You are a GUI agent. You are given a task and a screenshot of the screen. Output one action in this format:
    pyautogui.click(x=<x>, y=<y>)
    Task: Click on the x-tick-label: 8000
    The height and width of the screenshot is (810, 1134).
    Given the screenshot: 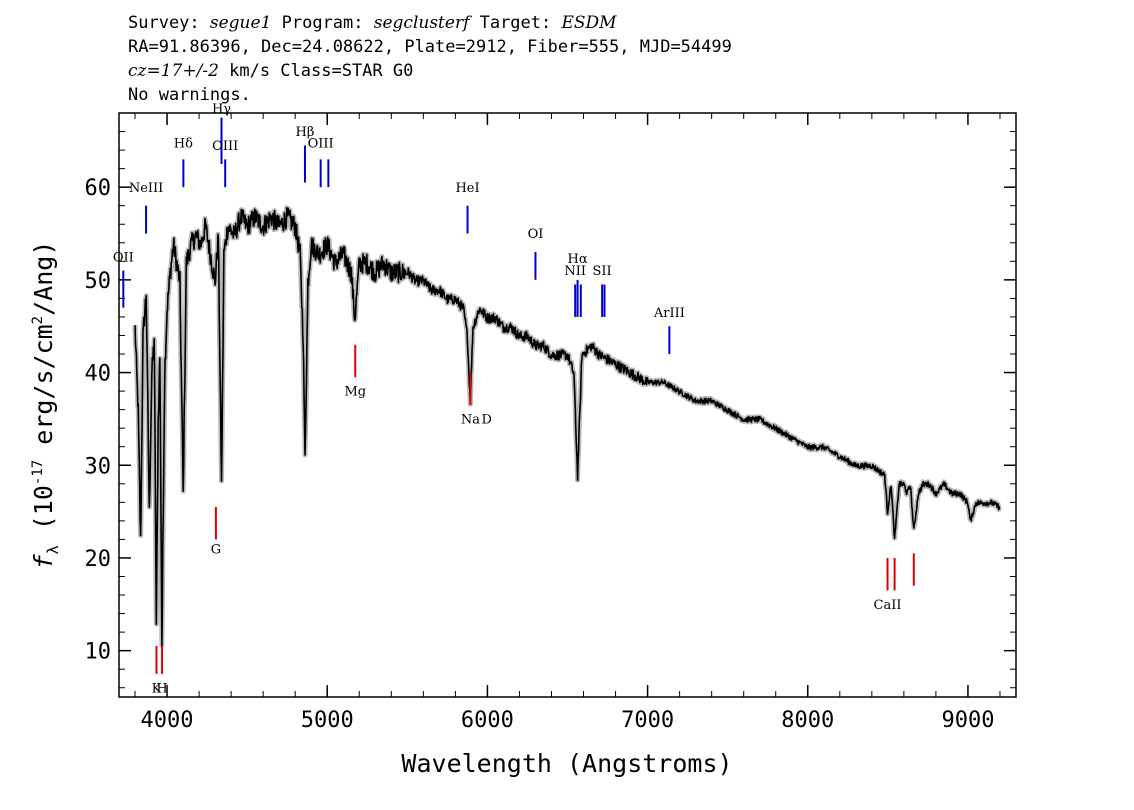 What is the action you would take?
    pyautogui.click(x=807, y=720)
    